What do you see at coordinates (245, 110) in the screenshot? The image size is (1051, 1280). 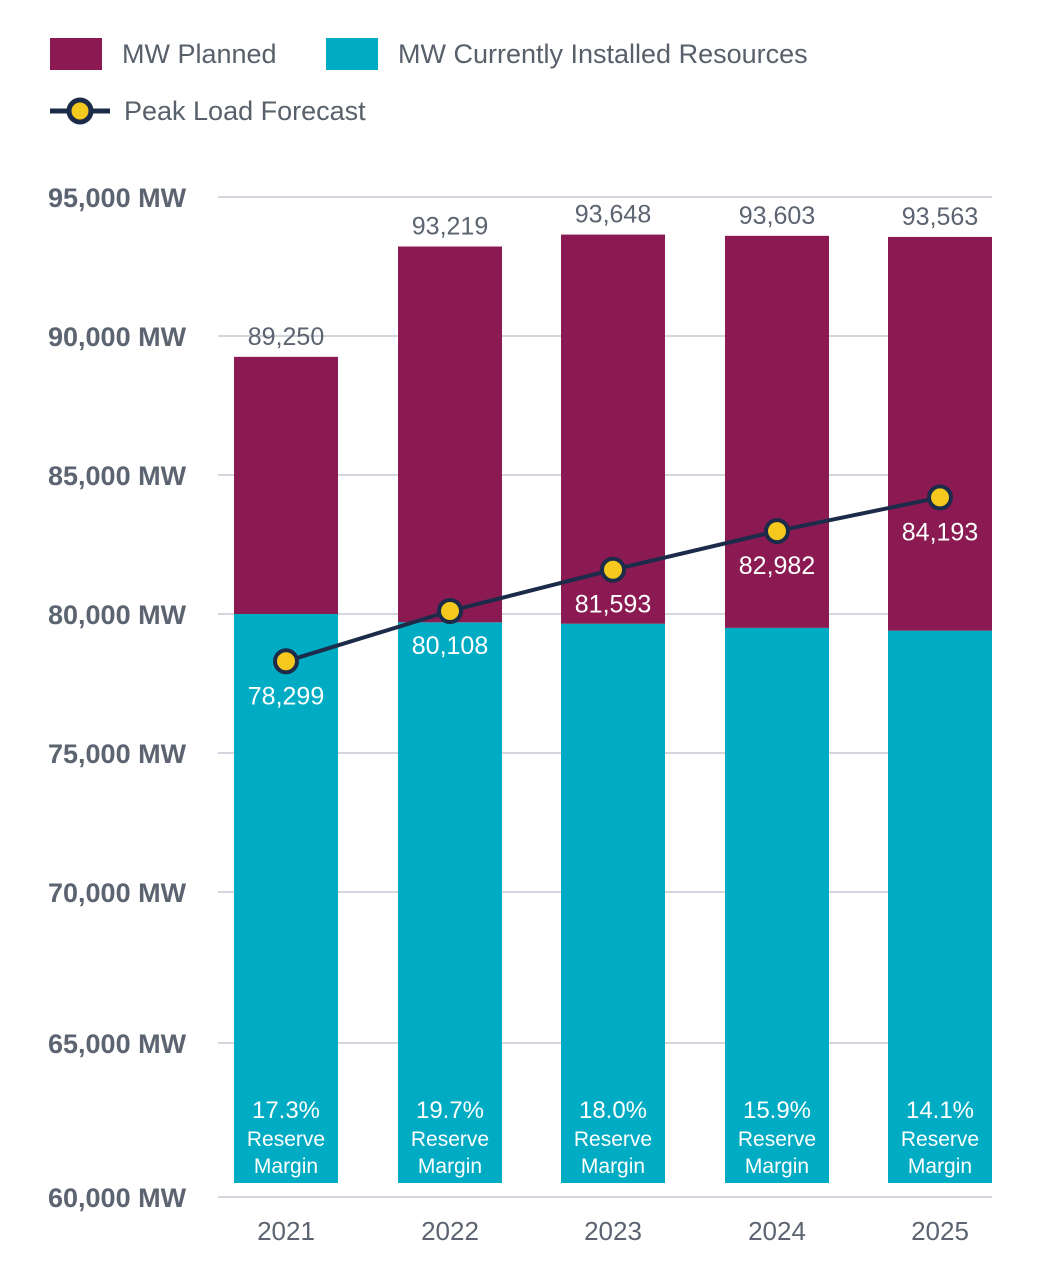 I see `legend-label-peak: Peak Load Forecast` at bounding box center [245, 110].